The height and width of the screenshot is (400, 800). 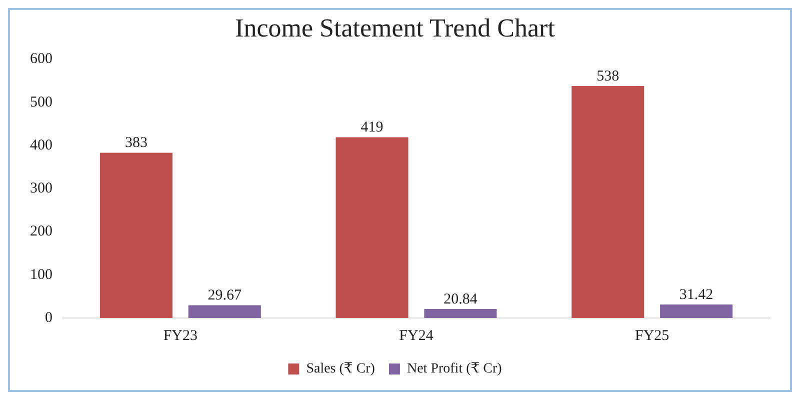 What do you see at coordinates (608, 76) in the screenshot?
I see `data-label: 538` at bounding box center [608, 76].